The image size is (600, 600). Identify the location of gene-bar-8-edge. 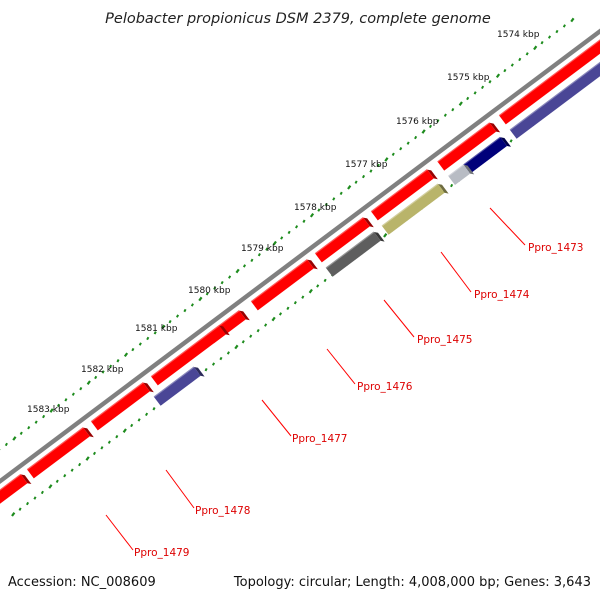
(148, 387).